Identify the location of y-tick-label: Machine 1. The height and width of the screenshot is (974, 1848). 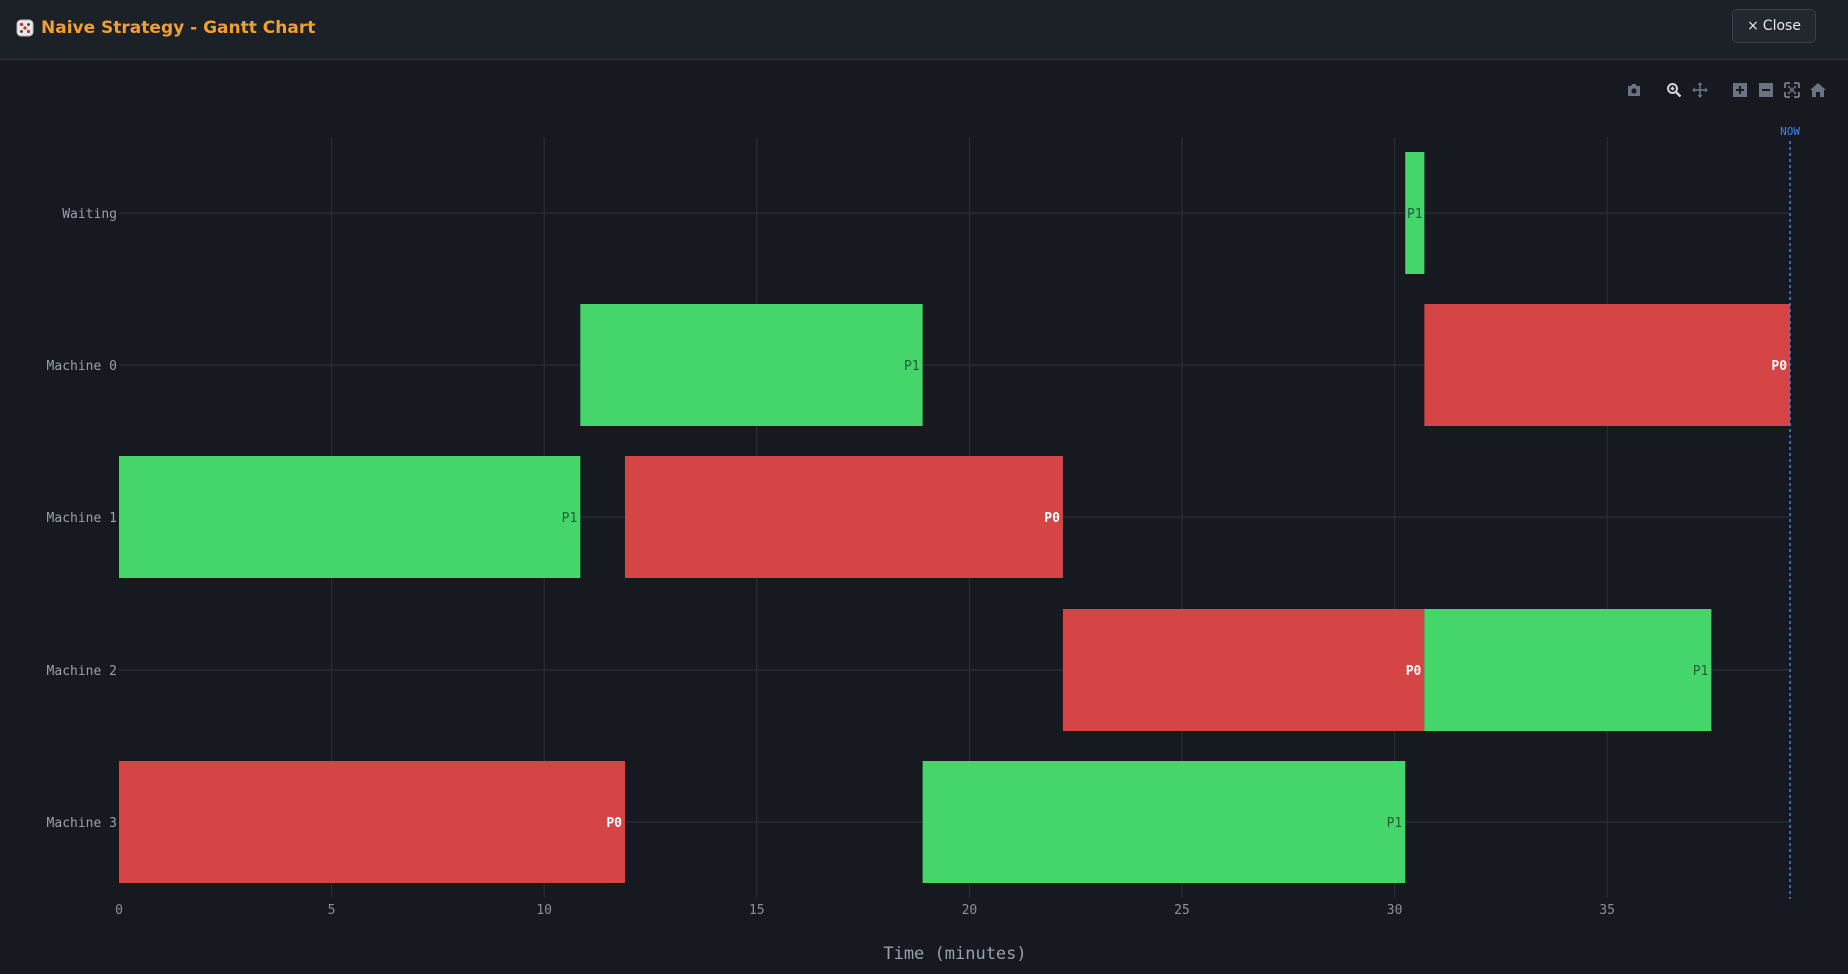
(82, 518).